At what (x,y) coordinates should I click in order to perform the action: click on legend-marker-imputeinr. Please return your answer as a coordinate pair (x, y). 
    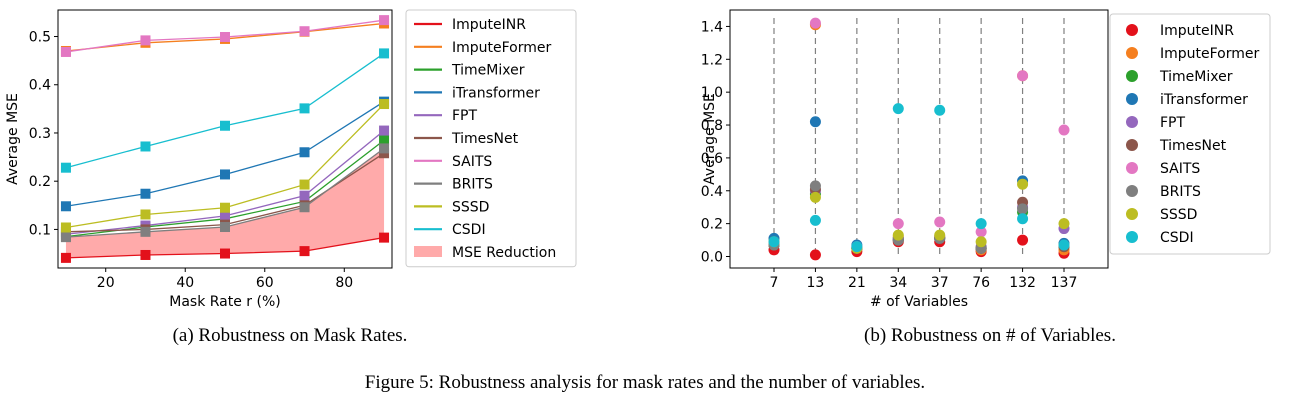
    Looking at the image, I should click on (1132, 30).